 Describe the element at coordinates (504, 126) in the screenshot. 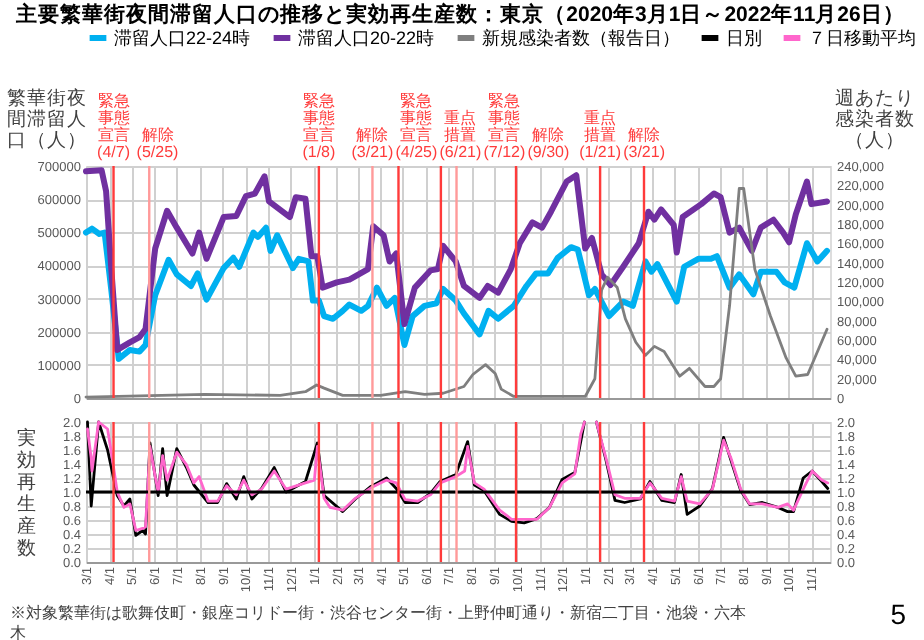

I see `ref-line-label: 緊急事態宣言(7/12)` at that location.